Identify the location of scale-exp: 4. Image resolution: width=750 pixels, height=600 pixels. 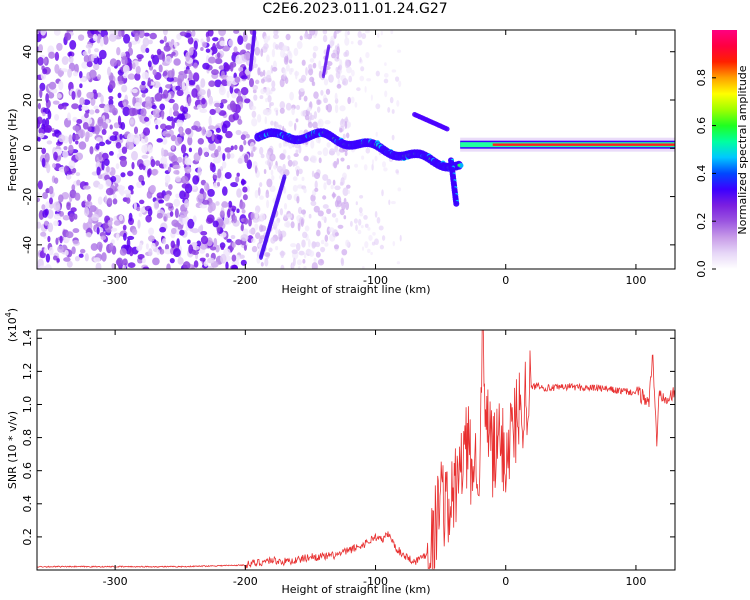
(8, 314).